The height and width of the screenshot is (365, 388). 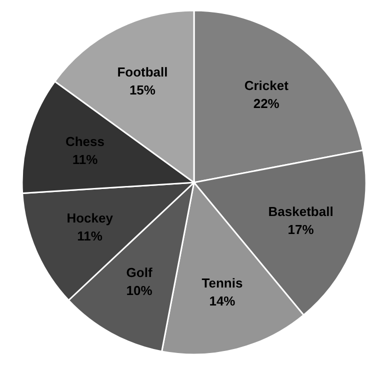 What do you see at coordinates (267, 86) in the screenshot?
I see `slice-label: Cricket` at bounding box center [267, 86].